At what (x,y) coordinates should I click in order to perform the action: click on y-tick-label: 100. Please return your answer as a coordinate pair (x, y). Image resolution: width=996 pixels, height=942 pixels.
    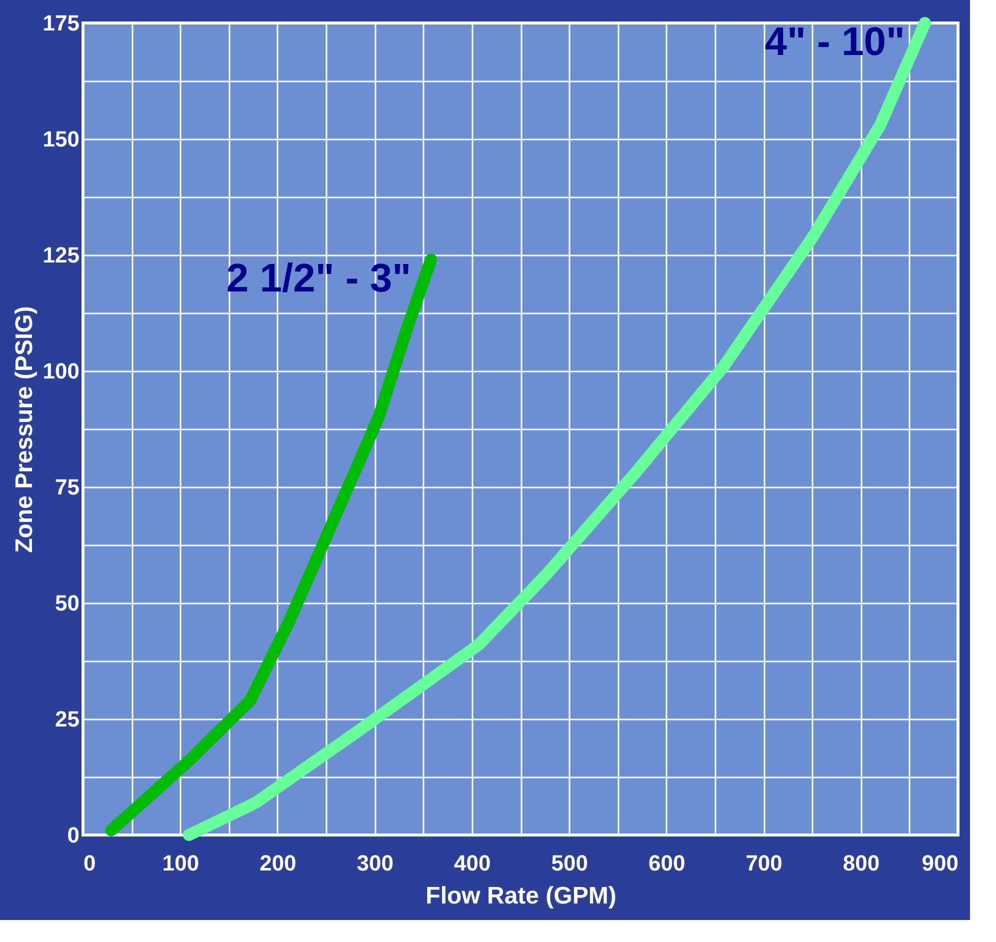
    Looking at the image, I should click on (61, 371).